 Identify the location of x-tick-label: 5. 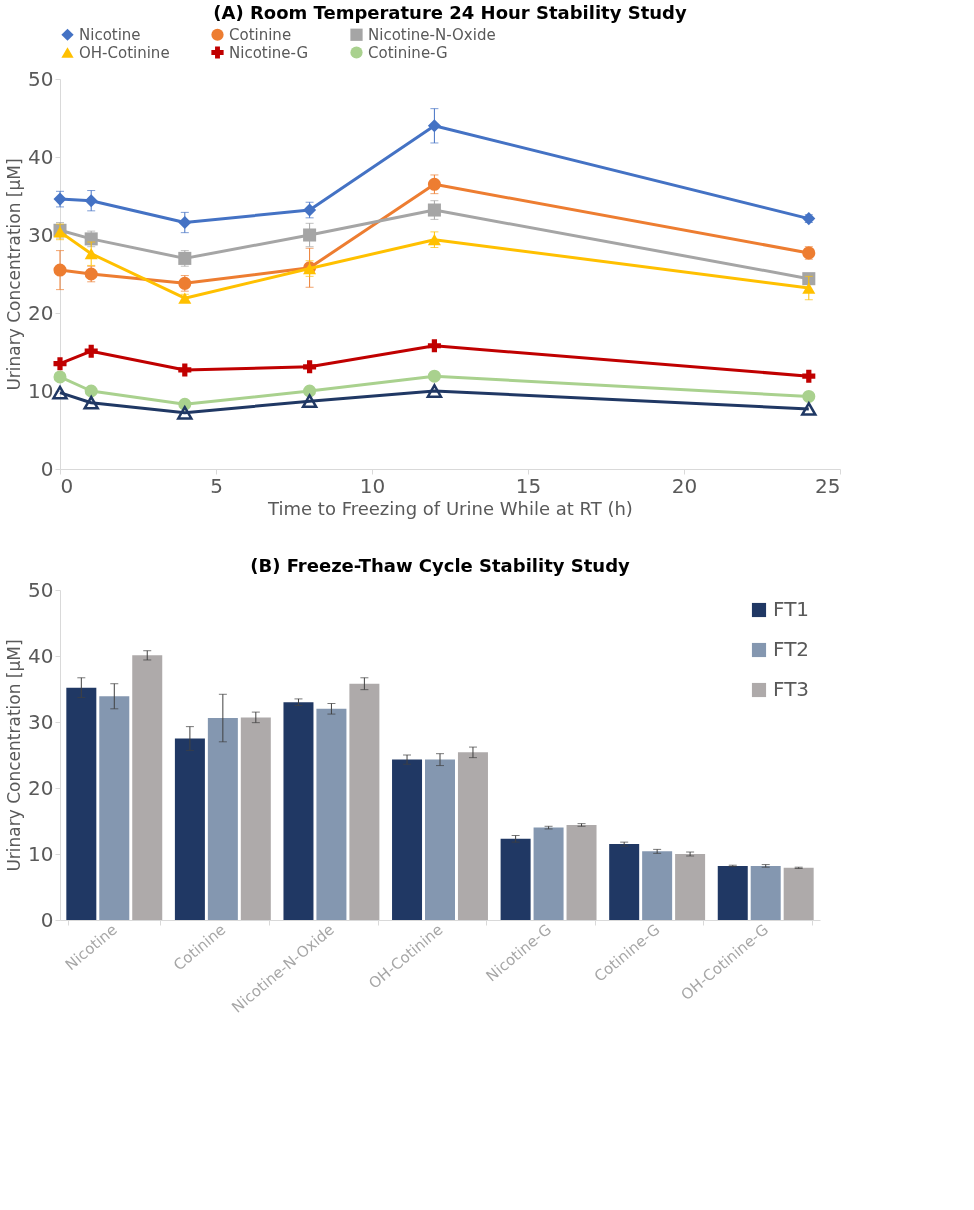
(216, 485).